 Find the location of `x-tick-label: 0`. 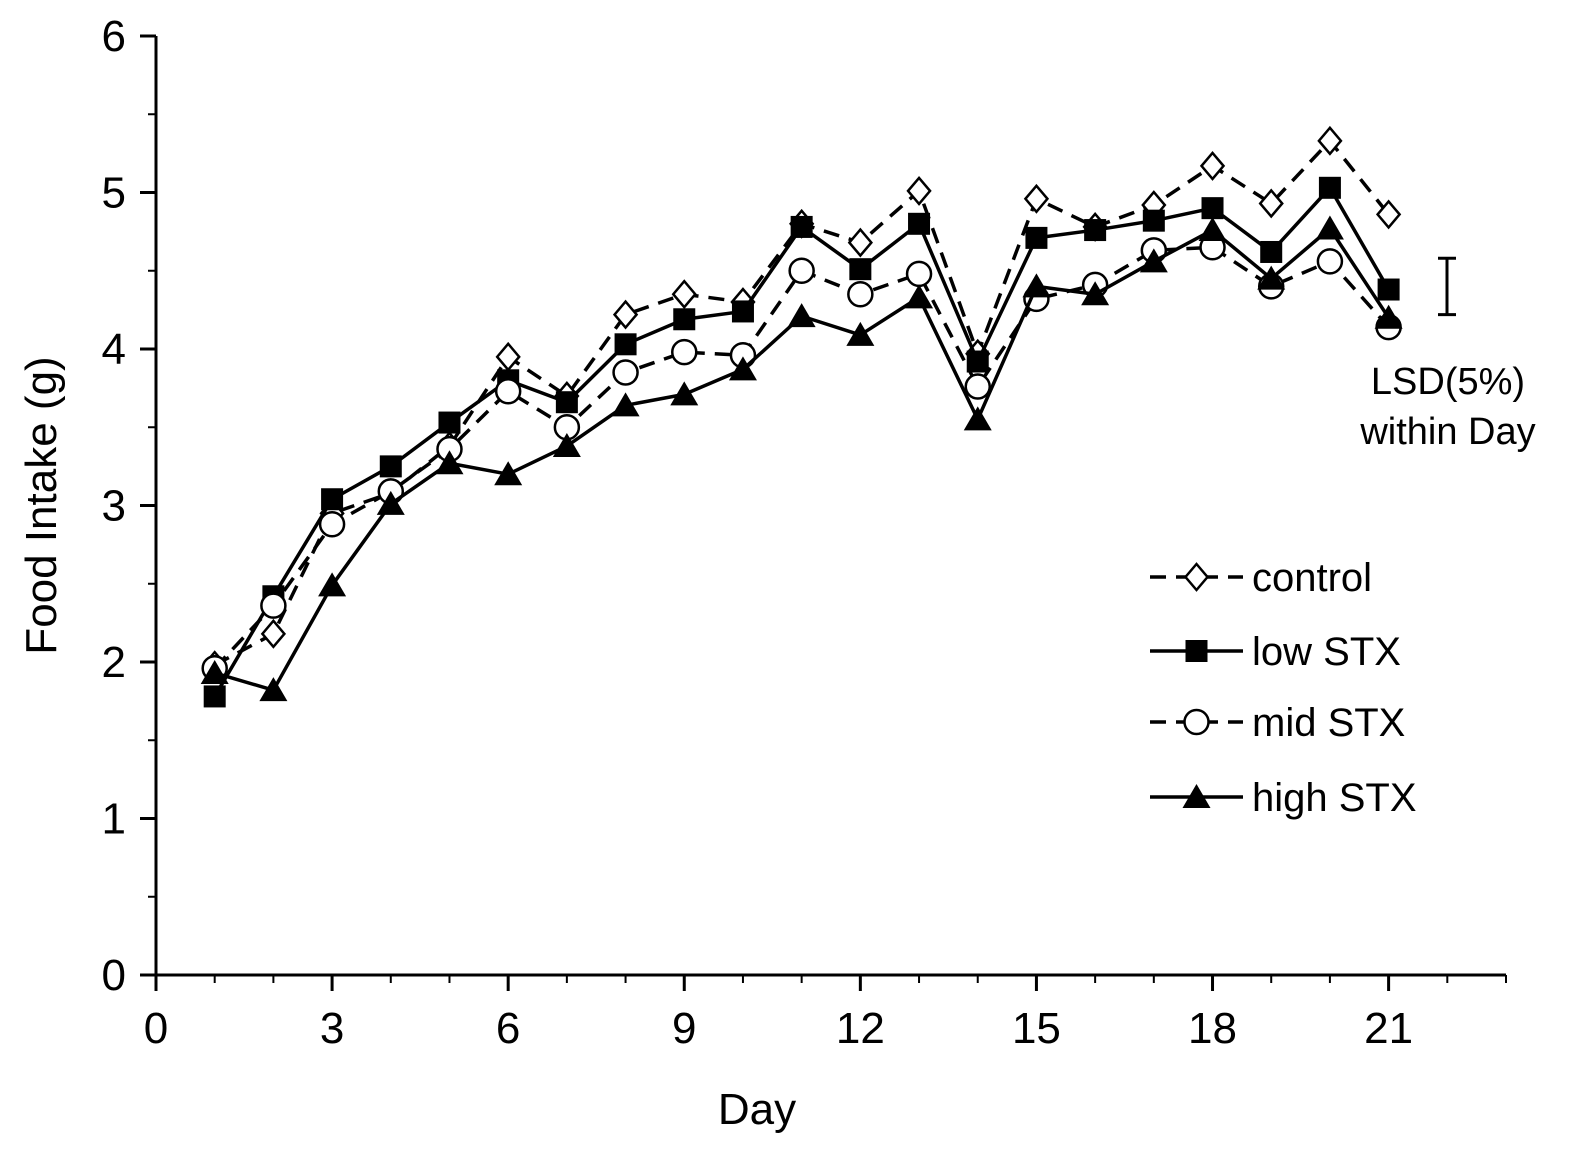

x-tick-label: 0 is located at coordinates (156, 1028).